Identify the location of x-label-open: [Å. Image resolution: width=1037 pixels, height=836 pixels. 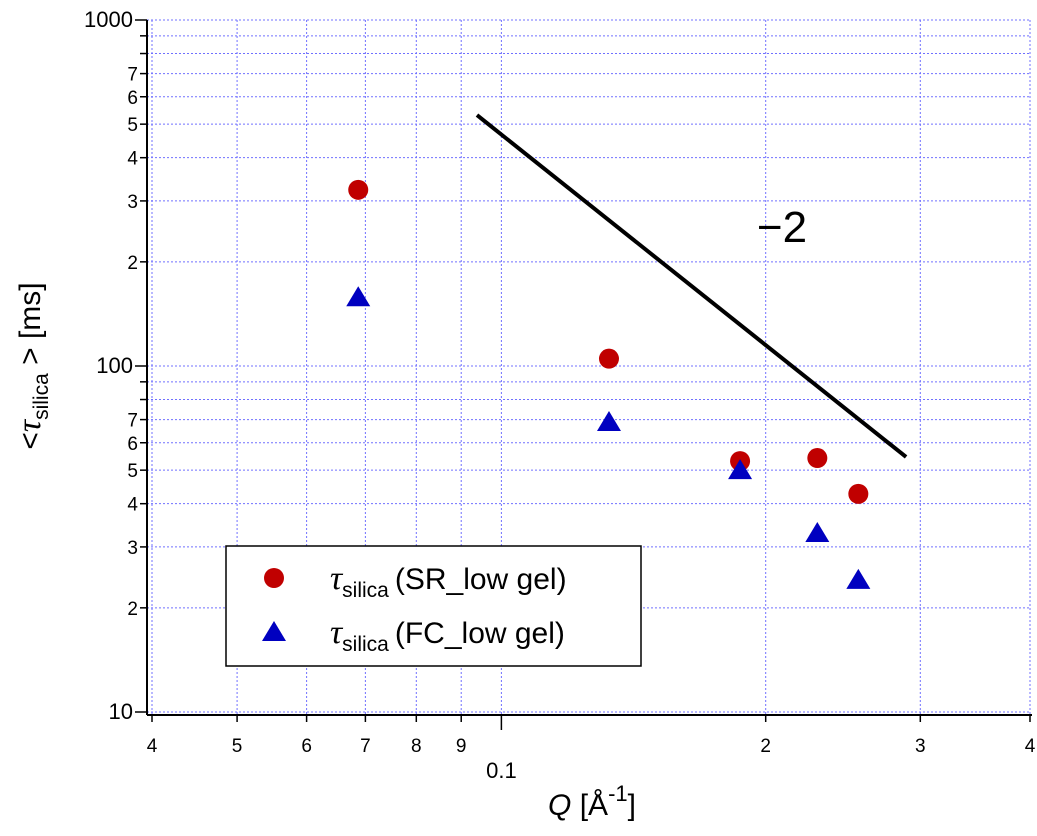
(589, 805).